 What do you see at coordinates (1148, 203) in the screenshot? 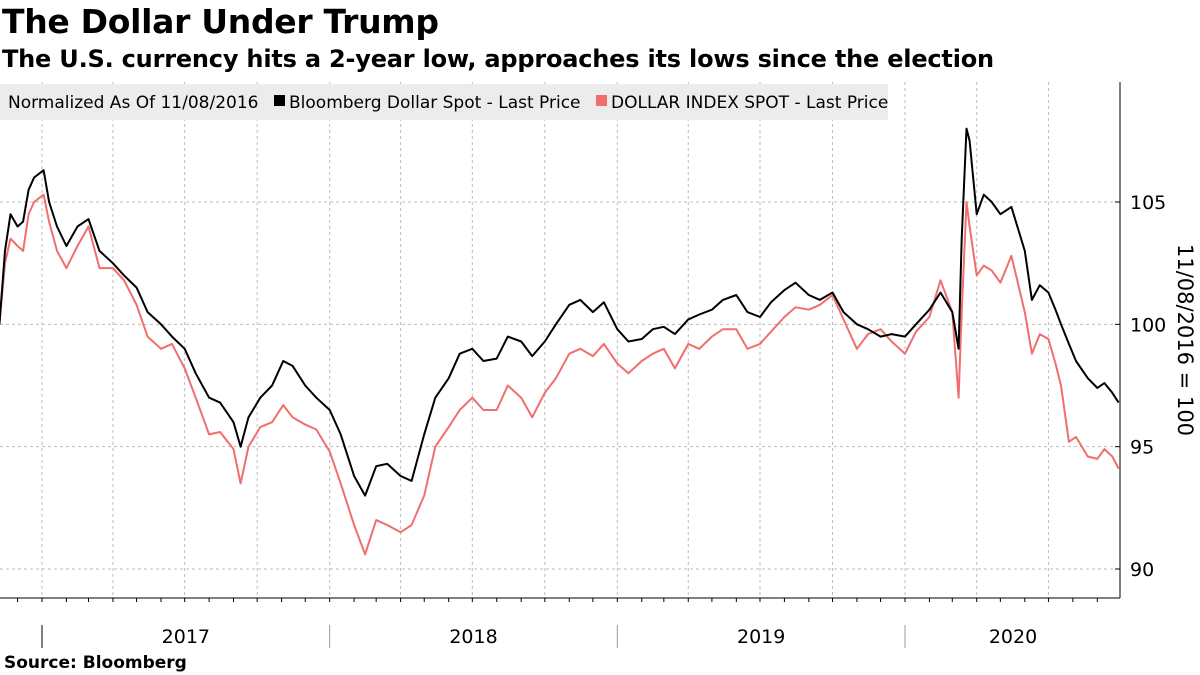
I see `y-tick-label: 105` at bounding box center [1148, 203].